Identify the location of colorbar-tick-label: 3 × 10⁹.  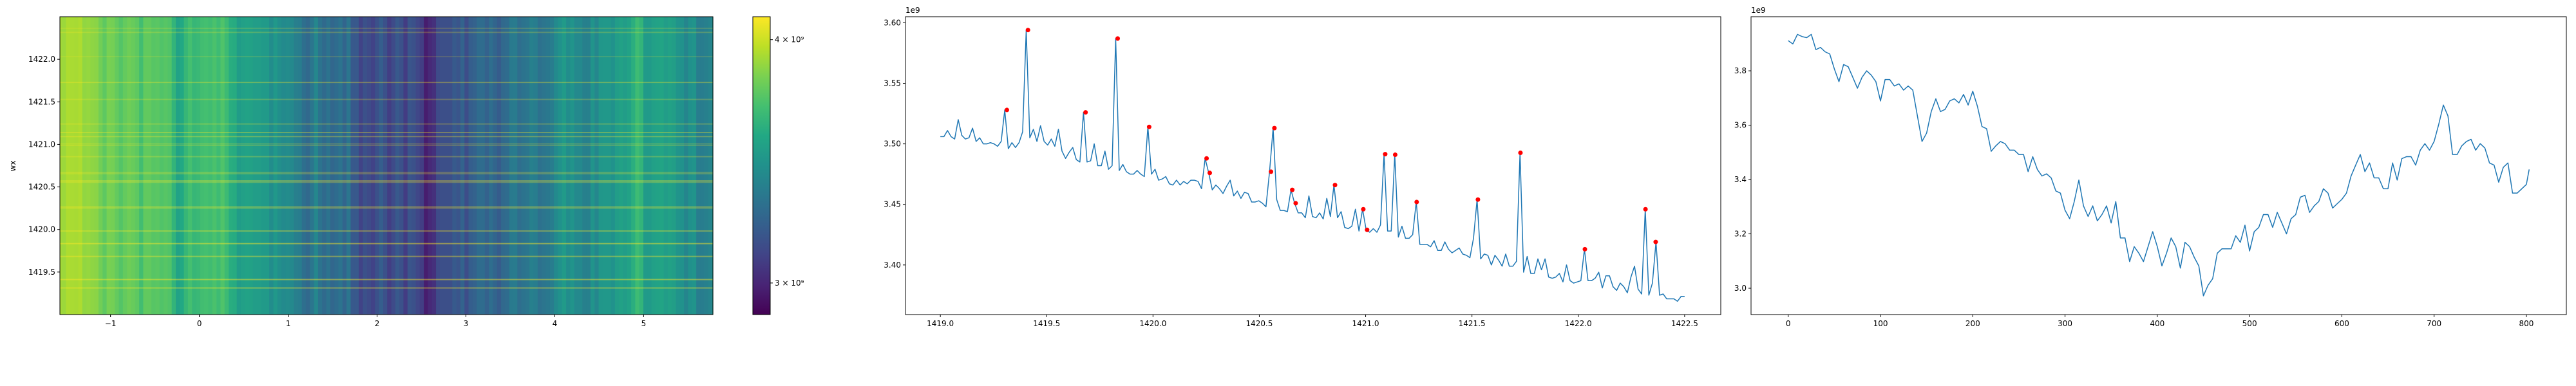
(789, 283).